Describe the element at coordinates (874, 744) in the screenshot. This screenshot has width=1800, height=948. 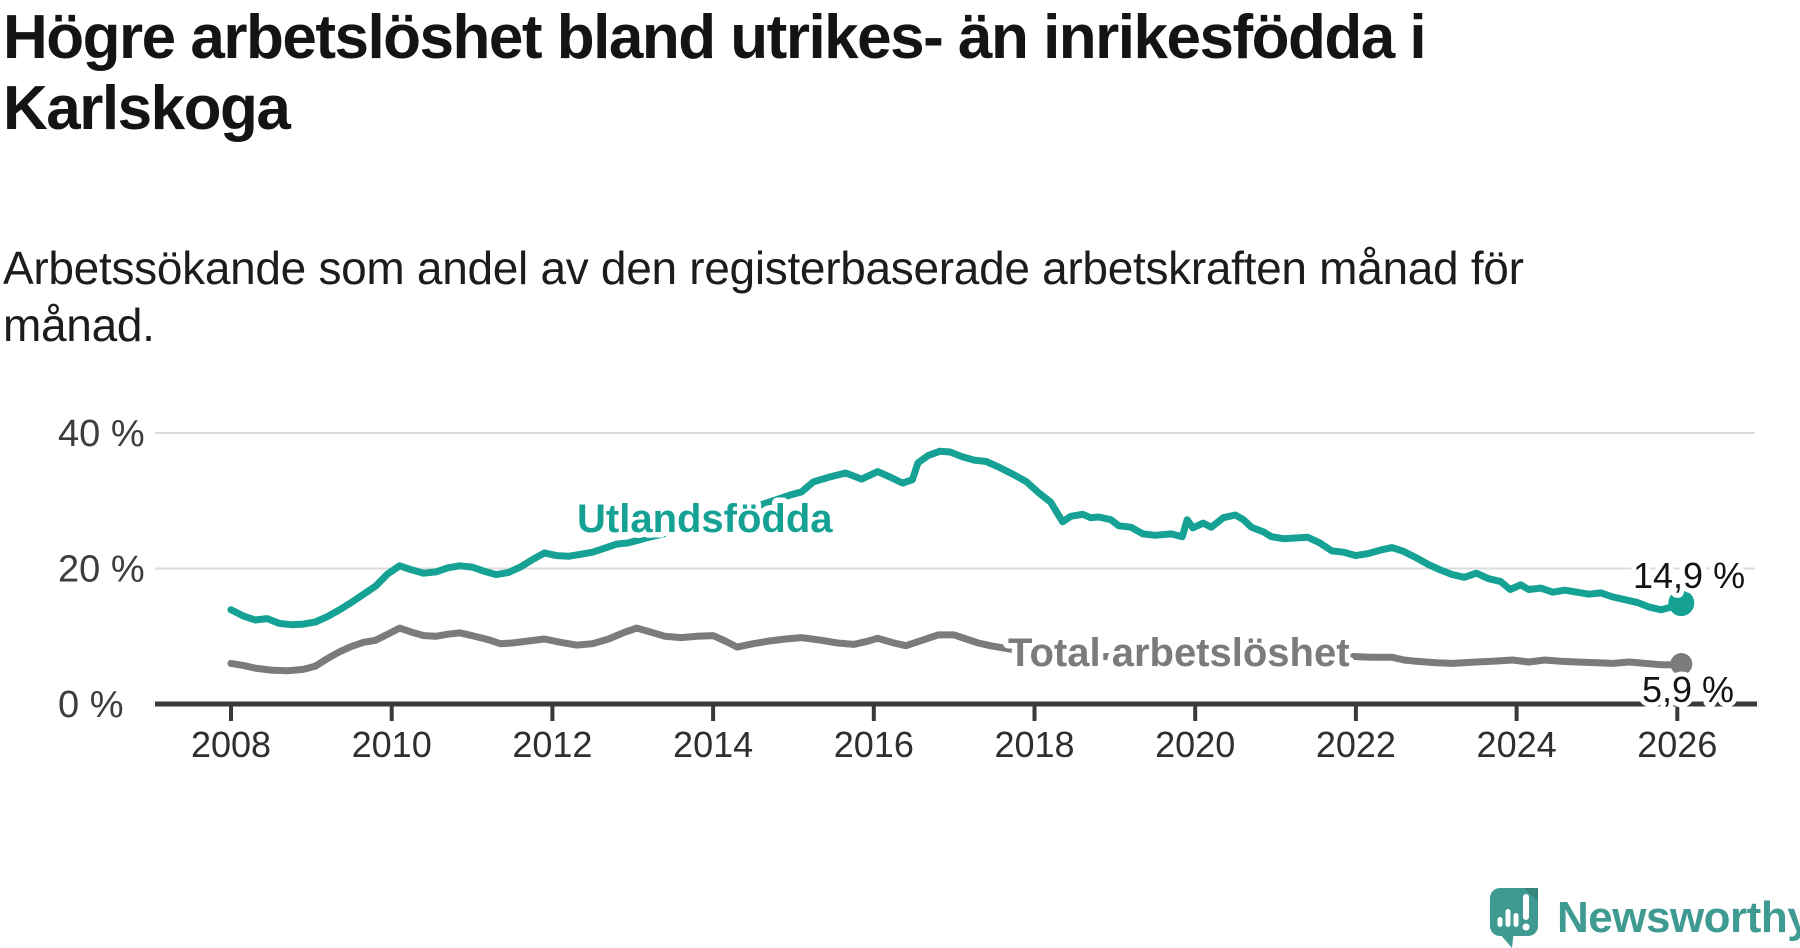
I see `x-tick-label: 2016` at that location.